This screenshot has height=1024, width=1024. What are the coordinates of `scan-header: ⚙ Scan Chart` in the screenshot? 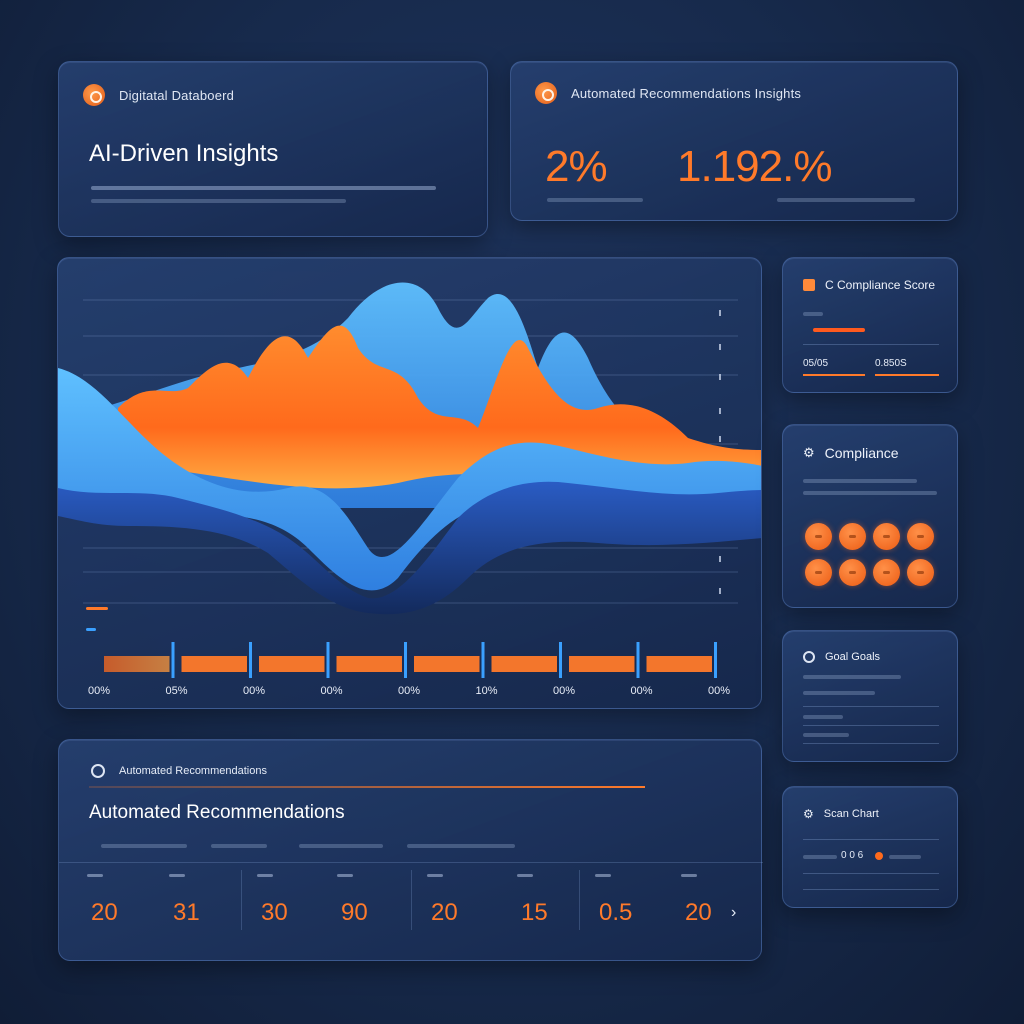 It's located at (841, 814).